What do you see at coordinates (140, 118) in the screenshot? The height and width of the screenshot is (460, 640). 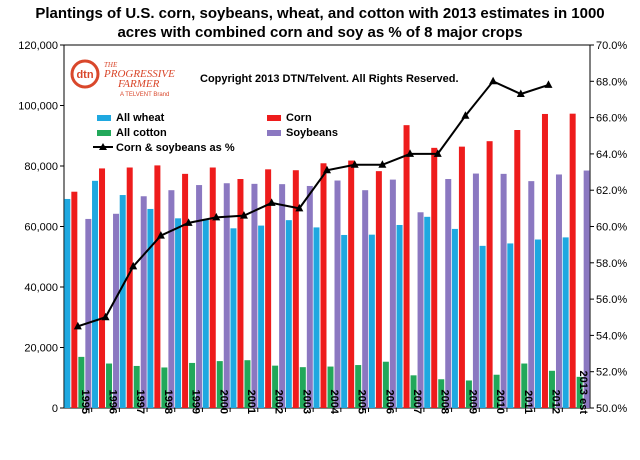 I see `legend-label-wheat: All wheat` at bounding box center [140, 118].